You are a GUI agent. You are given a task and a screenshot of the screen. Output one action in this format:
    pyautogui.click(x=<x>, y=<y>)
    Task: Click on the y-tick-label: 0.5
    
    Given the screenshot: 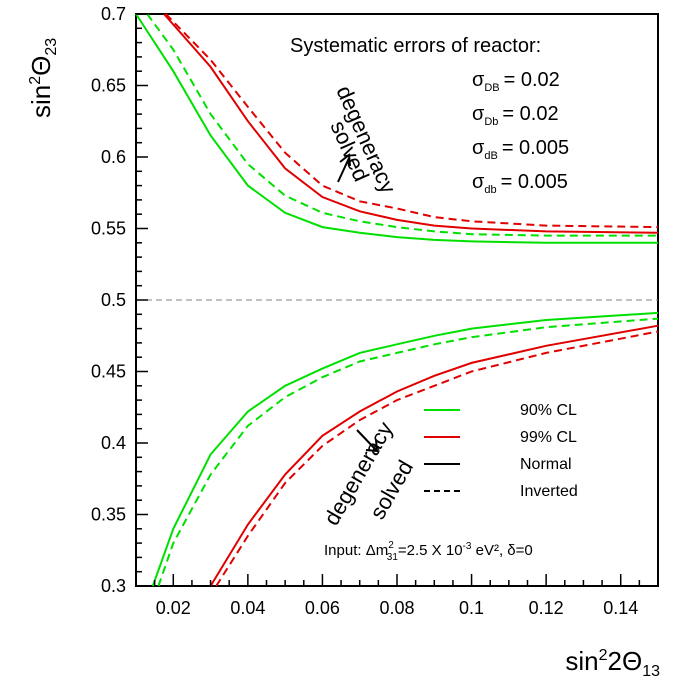 What is the action you would take?
    pyautogui.click(x=113, y=300)
    